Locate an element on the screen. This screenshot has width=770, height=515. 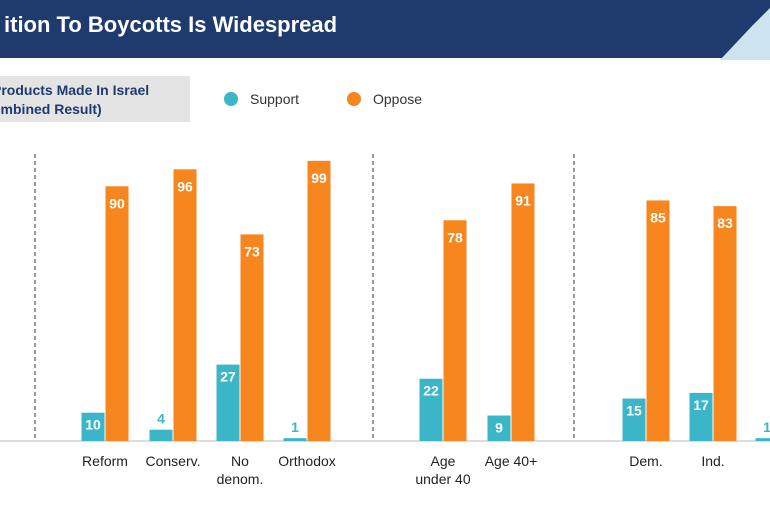
x-tick-label-line1: Ind. is located at coordinates (713, 461).